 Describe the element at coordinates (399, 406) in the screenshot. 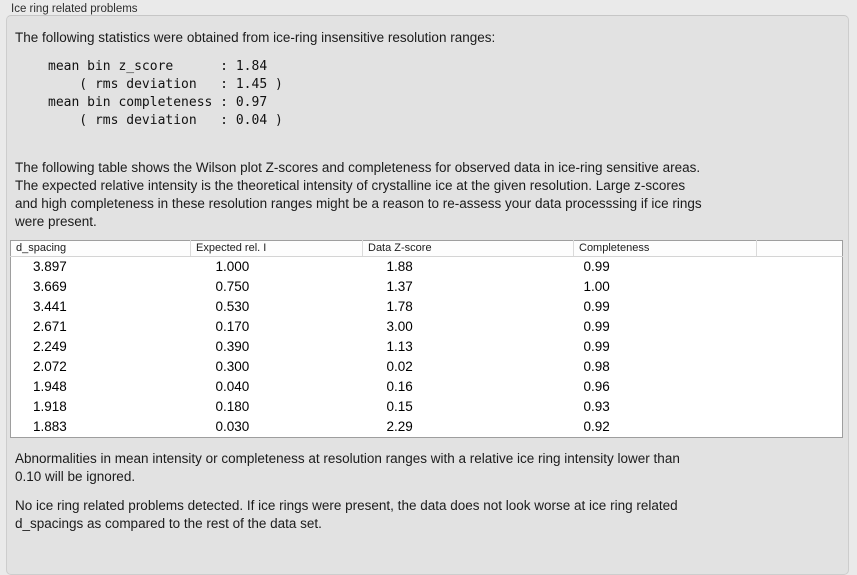

I see `table-cell: 0.15` at that location.